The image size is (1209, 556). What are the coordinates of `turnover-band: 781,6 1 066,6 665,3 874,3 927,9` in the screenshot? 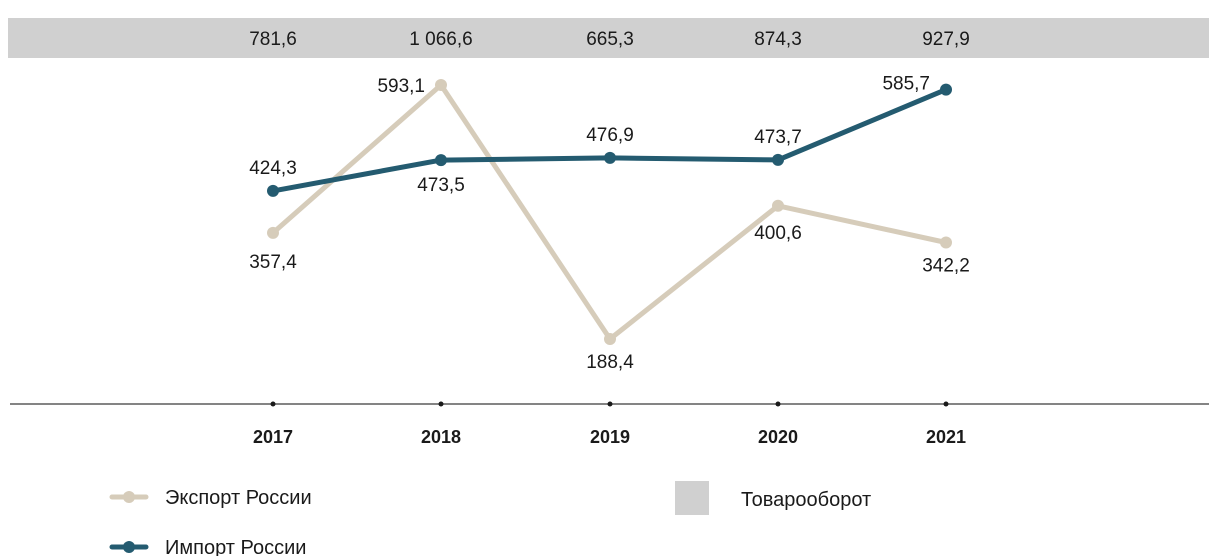 It's located at (608, 38).